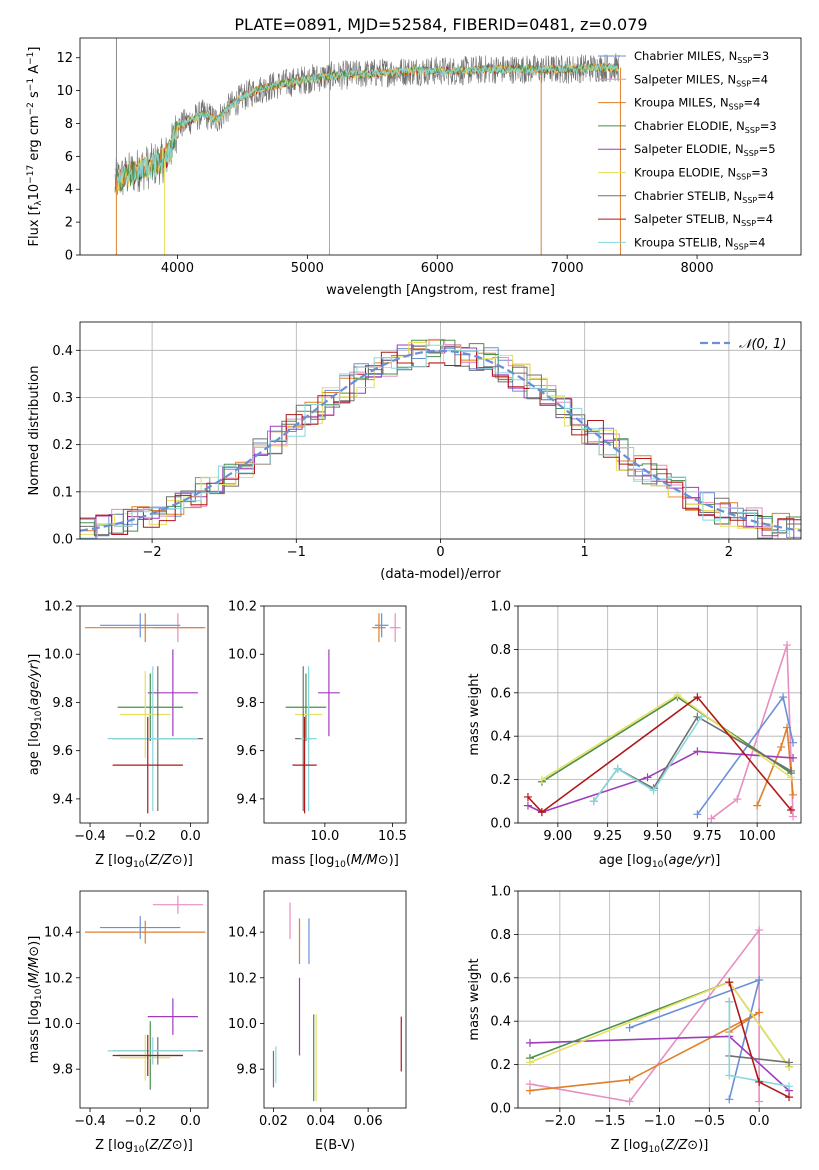 The height and width of the screenshot is (1170, 819). What do you see at coordinates (152, 552) in the screenshot?
I see `x-tick-label: −2` at bounding box center [152, 552].